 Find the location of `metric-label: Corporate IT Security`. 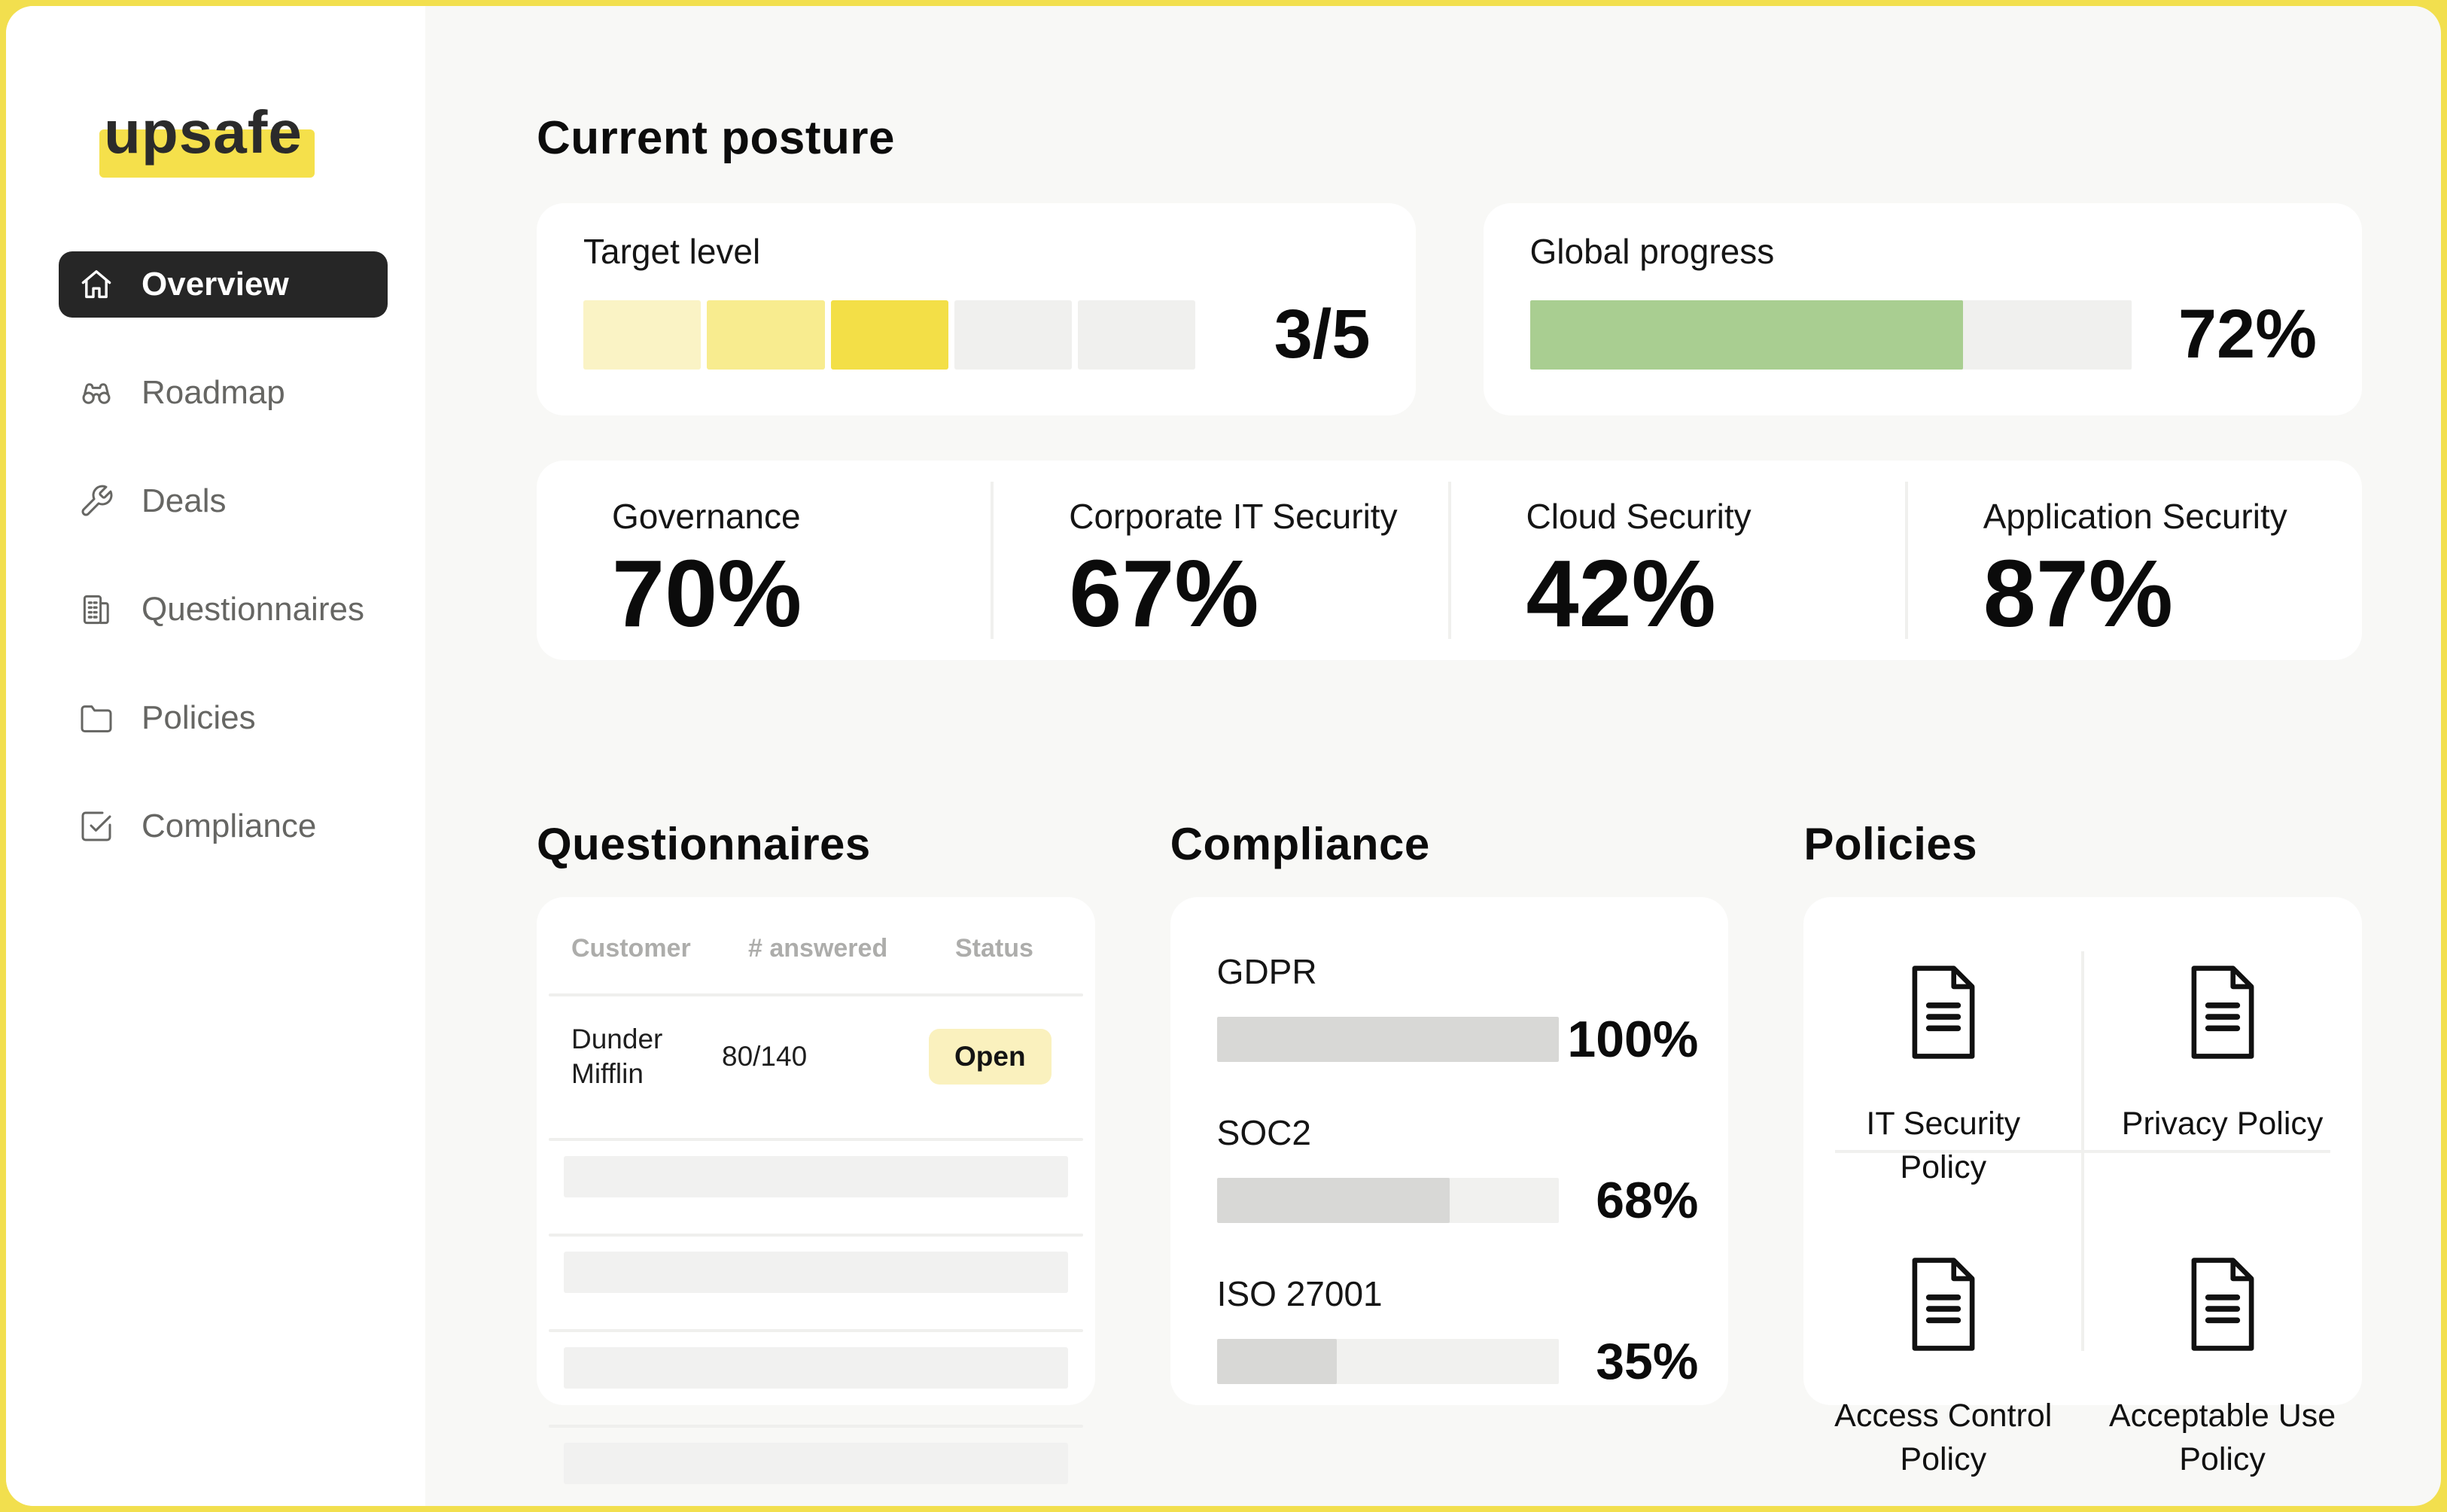

metric-label: Corporate IT Security is located at coordinates (1233, 516).